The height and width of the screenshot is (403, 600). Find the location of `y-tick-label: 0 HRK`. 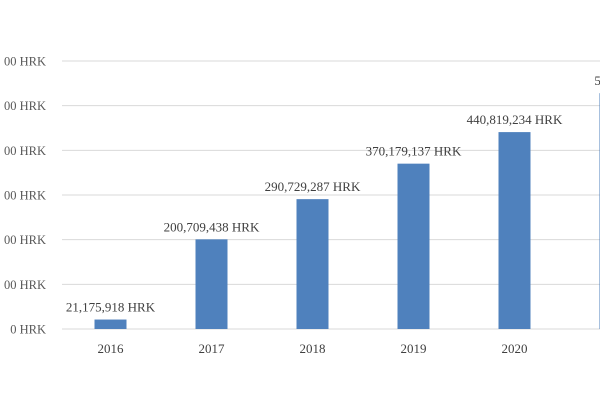

y-tick-label: 0 HRK is located at coordinates (28, 330).